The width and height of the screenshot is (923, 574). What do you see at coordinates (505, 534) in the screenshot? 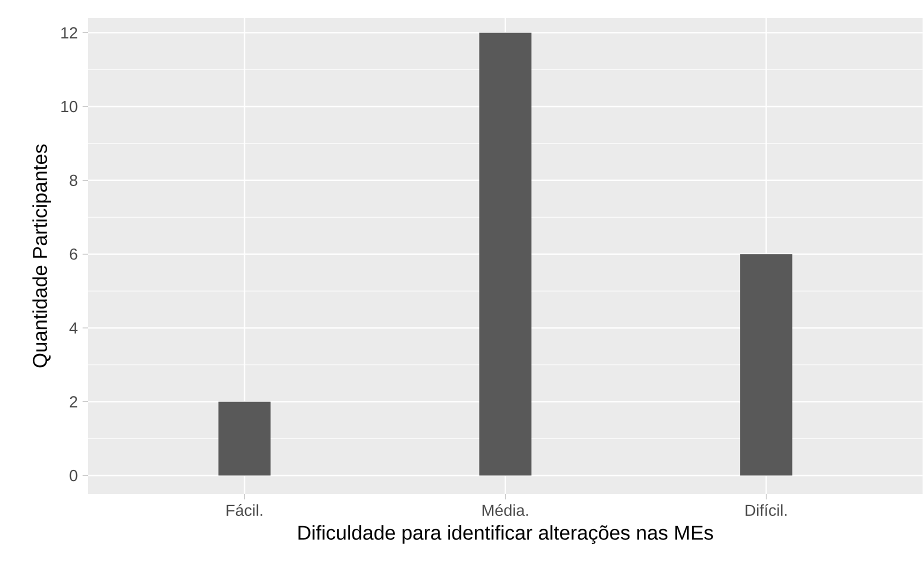
I see `x-axis-title: Dificuldade para identificar alterações nas MEs` at bounding box center [505, 534].